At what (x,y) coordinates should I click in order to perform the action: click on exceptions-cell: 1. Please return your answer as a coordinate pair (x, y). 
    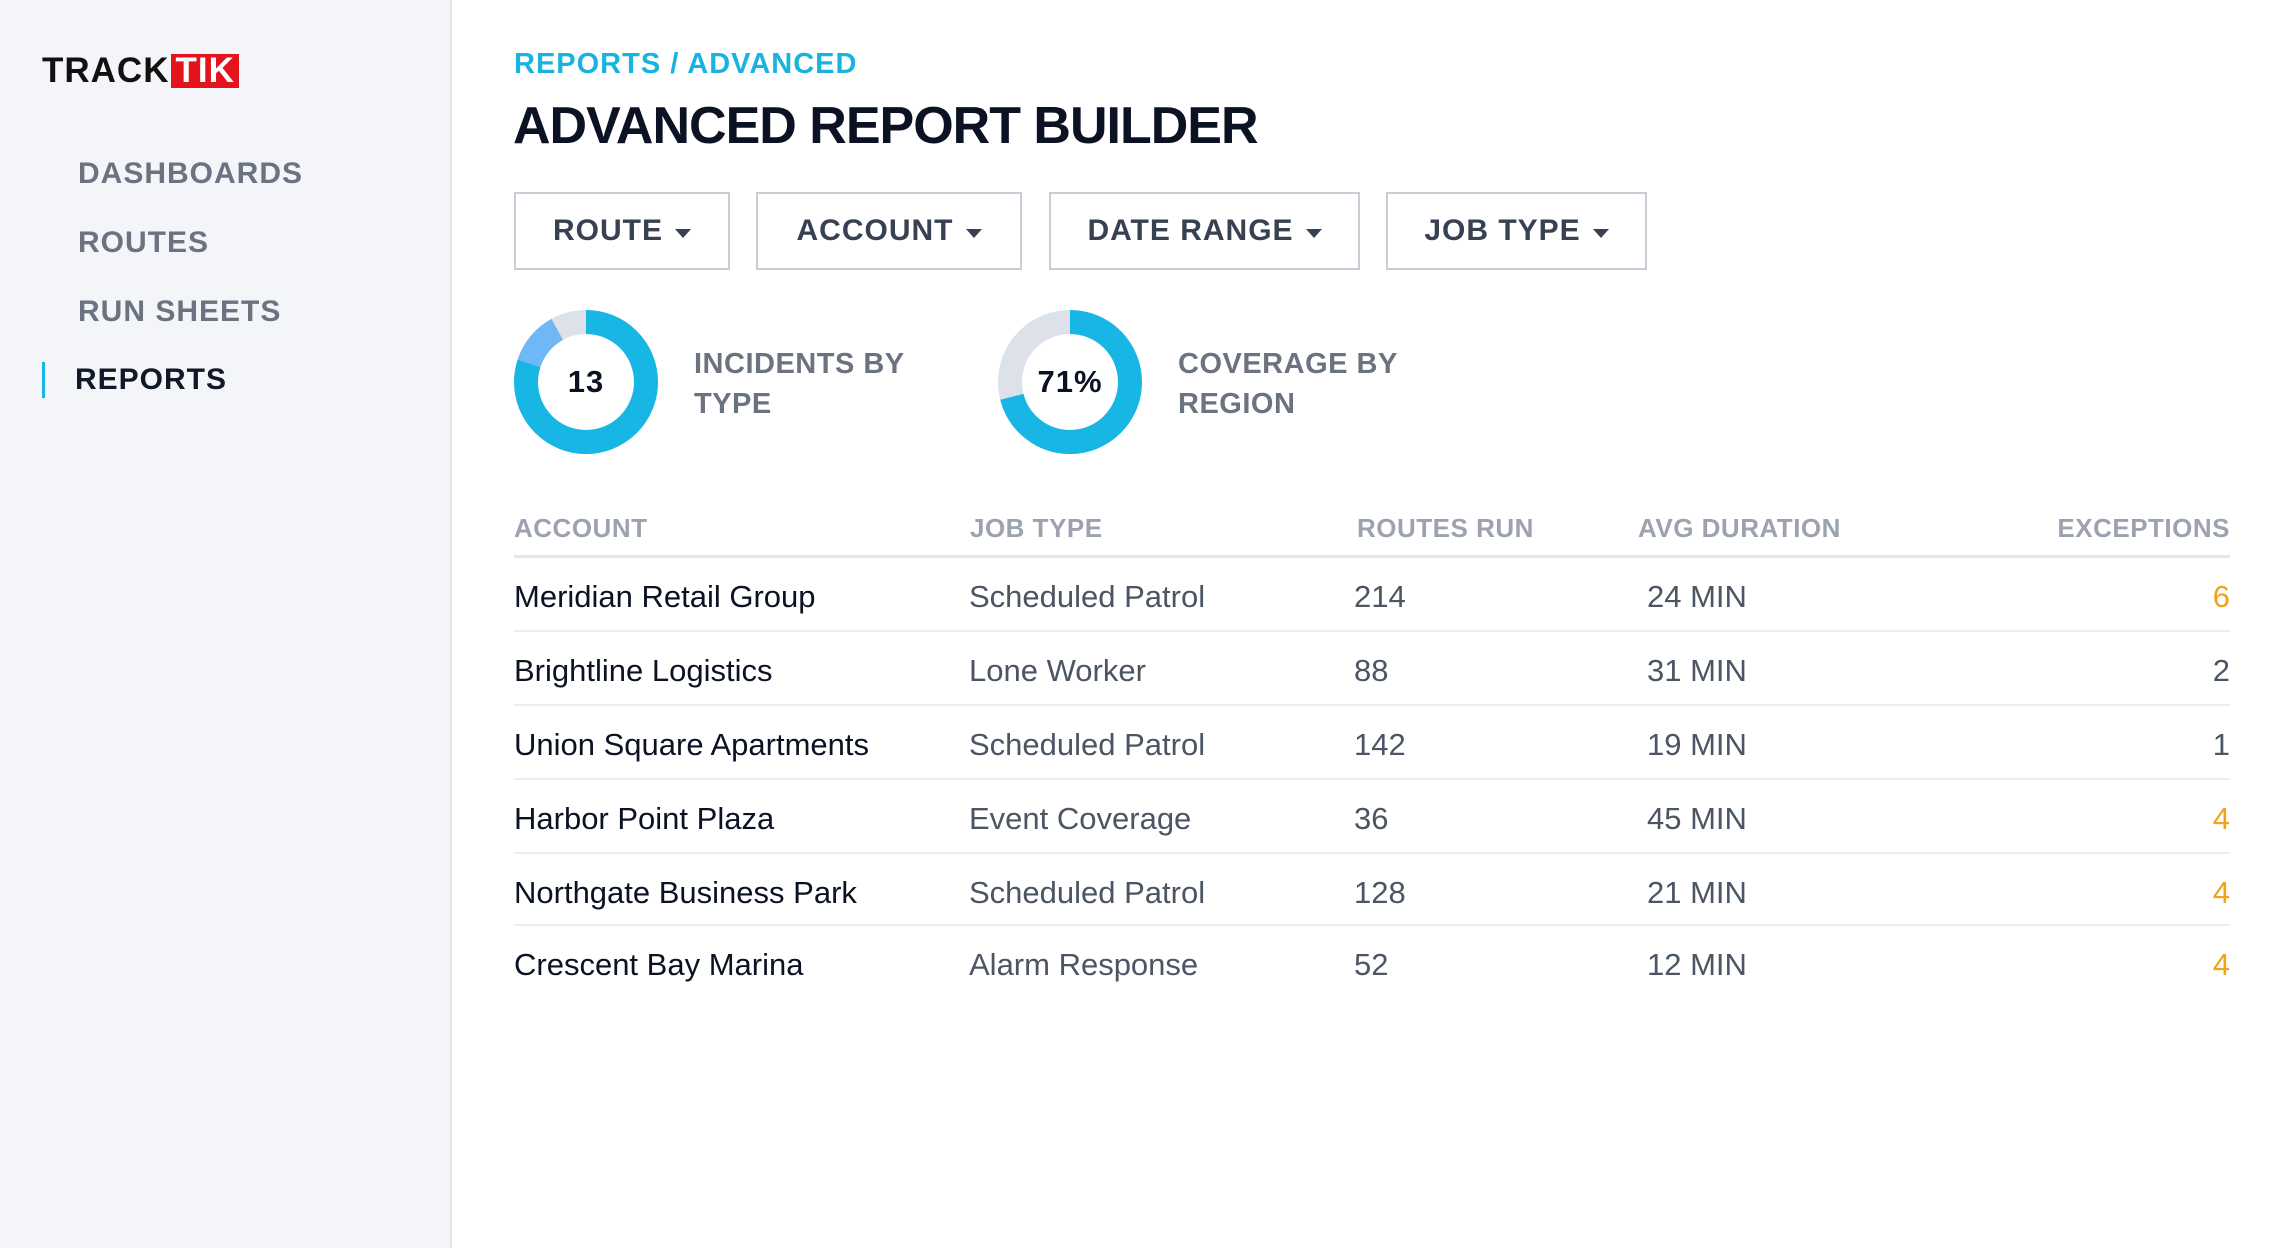
    Looking at the image, I should click on (2221, 744).